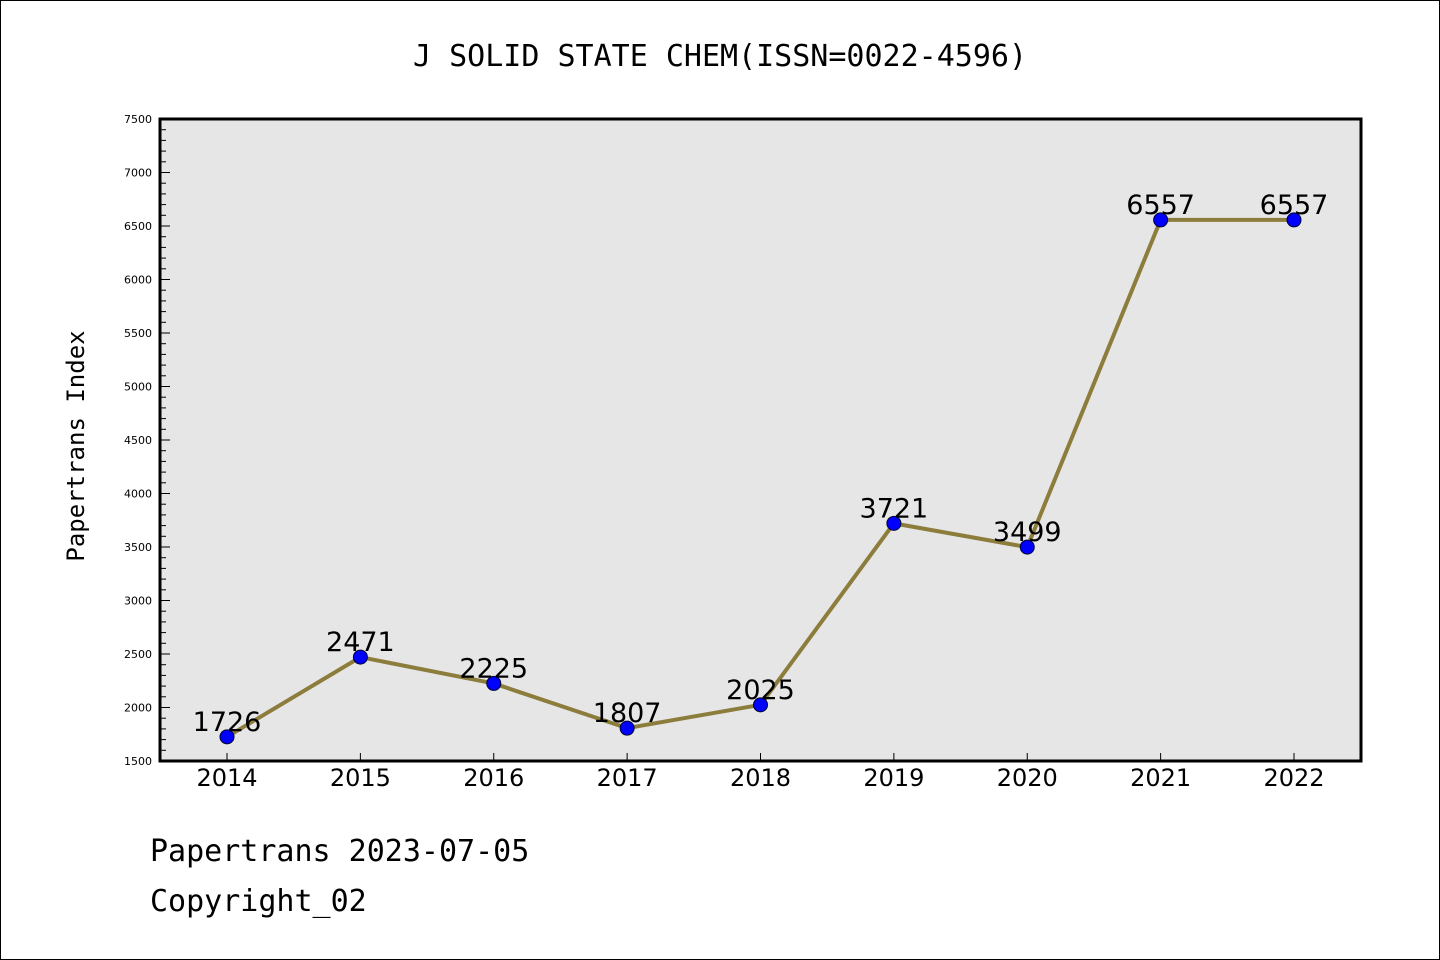 This screenshot has height=960, width=1440. I want to click on data-label: 3499, so click(1027, 532).